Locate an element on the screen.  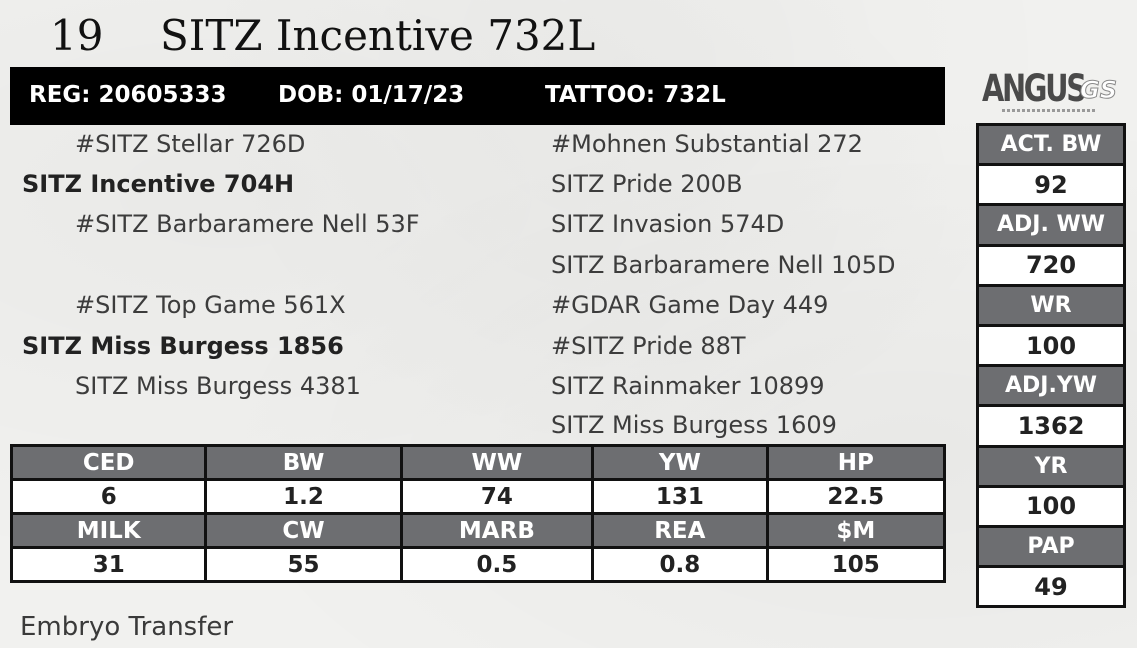
perf-value-act-bw: 92 is located at coordinates (1051, 185).